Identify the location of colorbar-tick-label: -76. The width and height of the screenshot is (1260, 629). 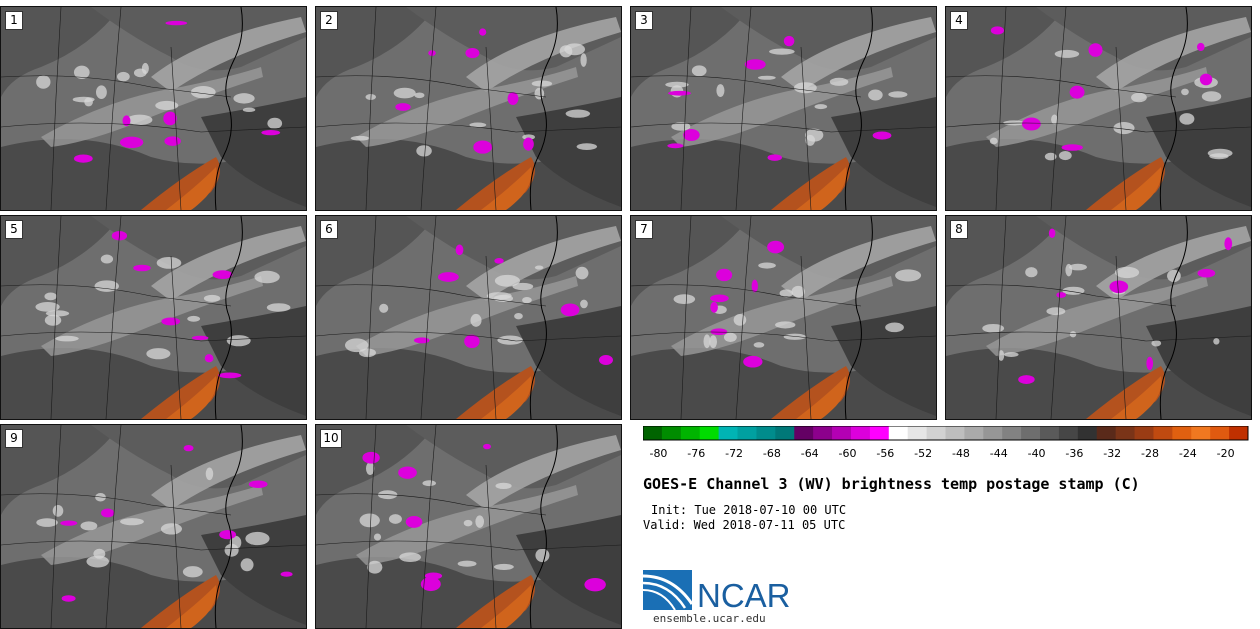
(696, 453).